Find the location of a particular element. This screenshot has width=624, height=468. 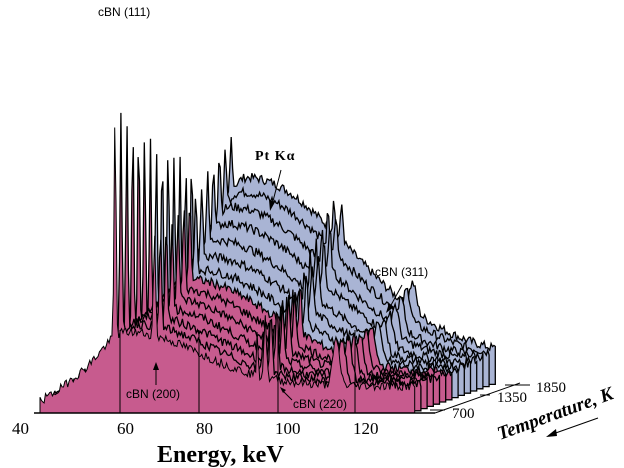

temperature-axis-line is located at coordinates (477, 398).